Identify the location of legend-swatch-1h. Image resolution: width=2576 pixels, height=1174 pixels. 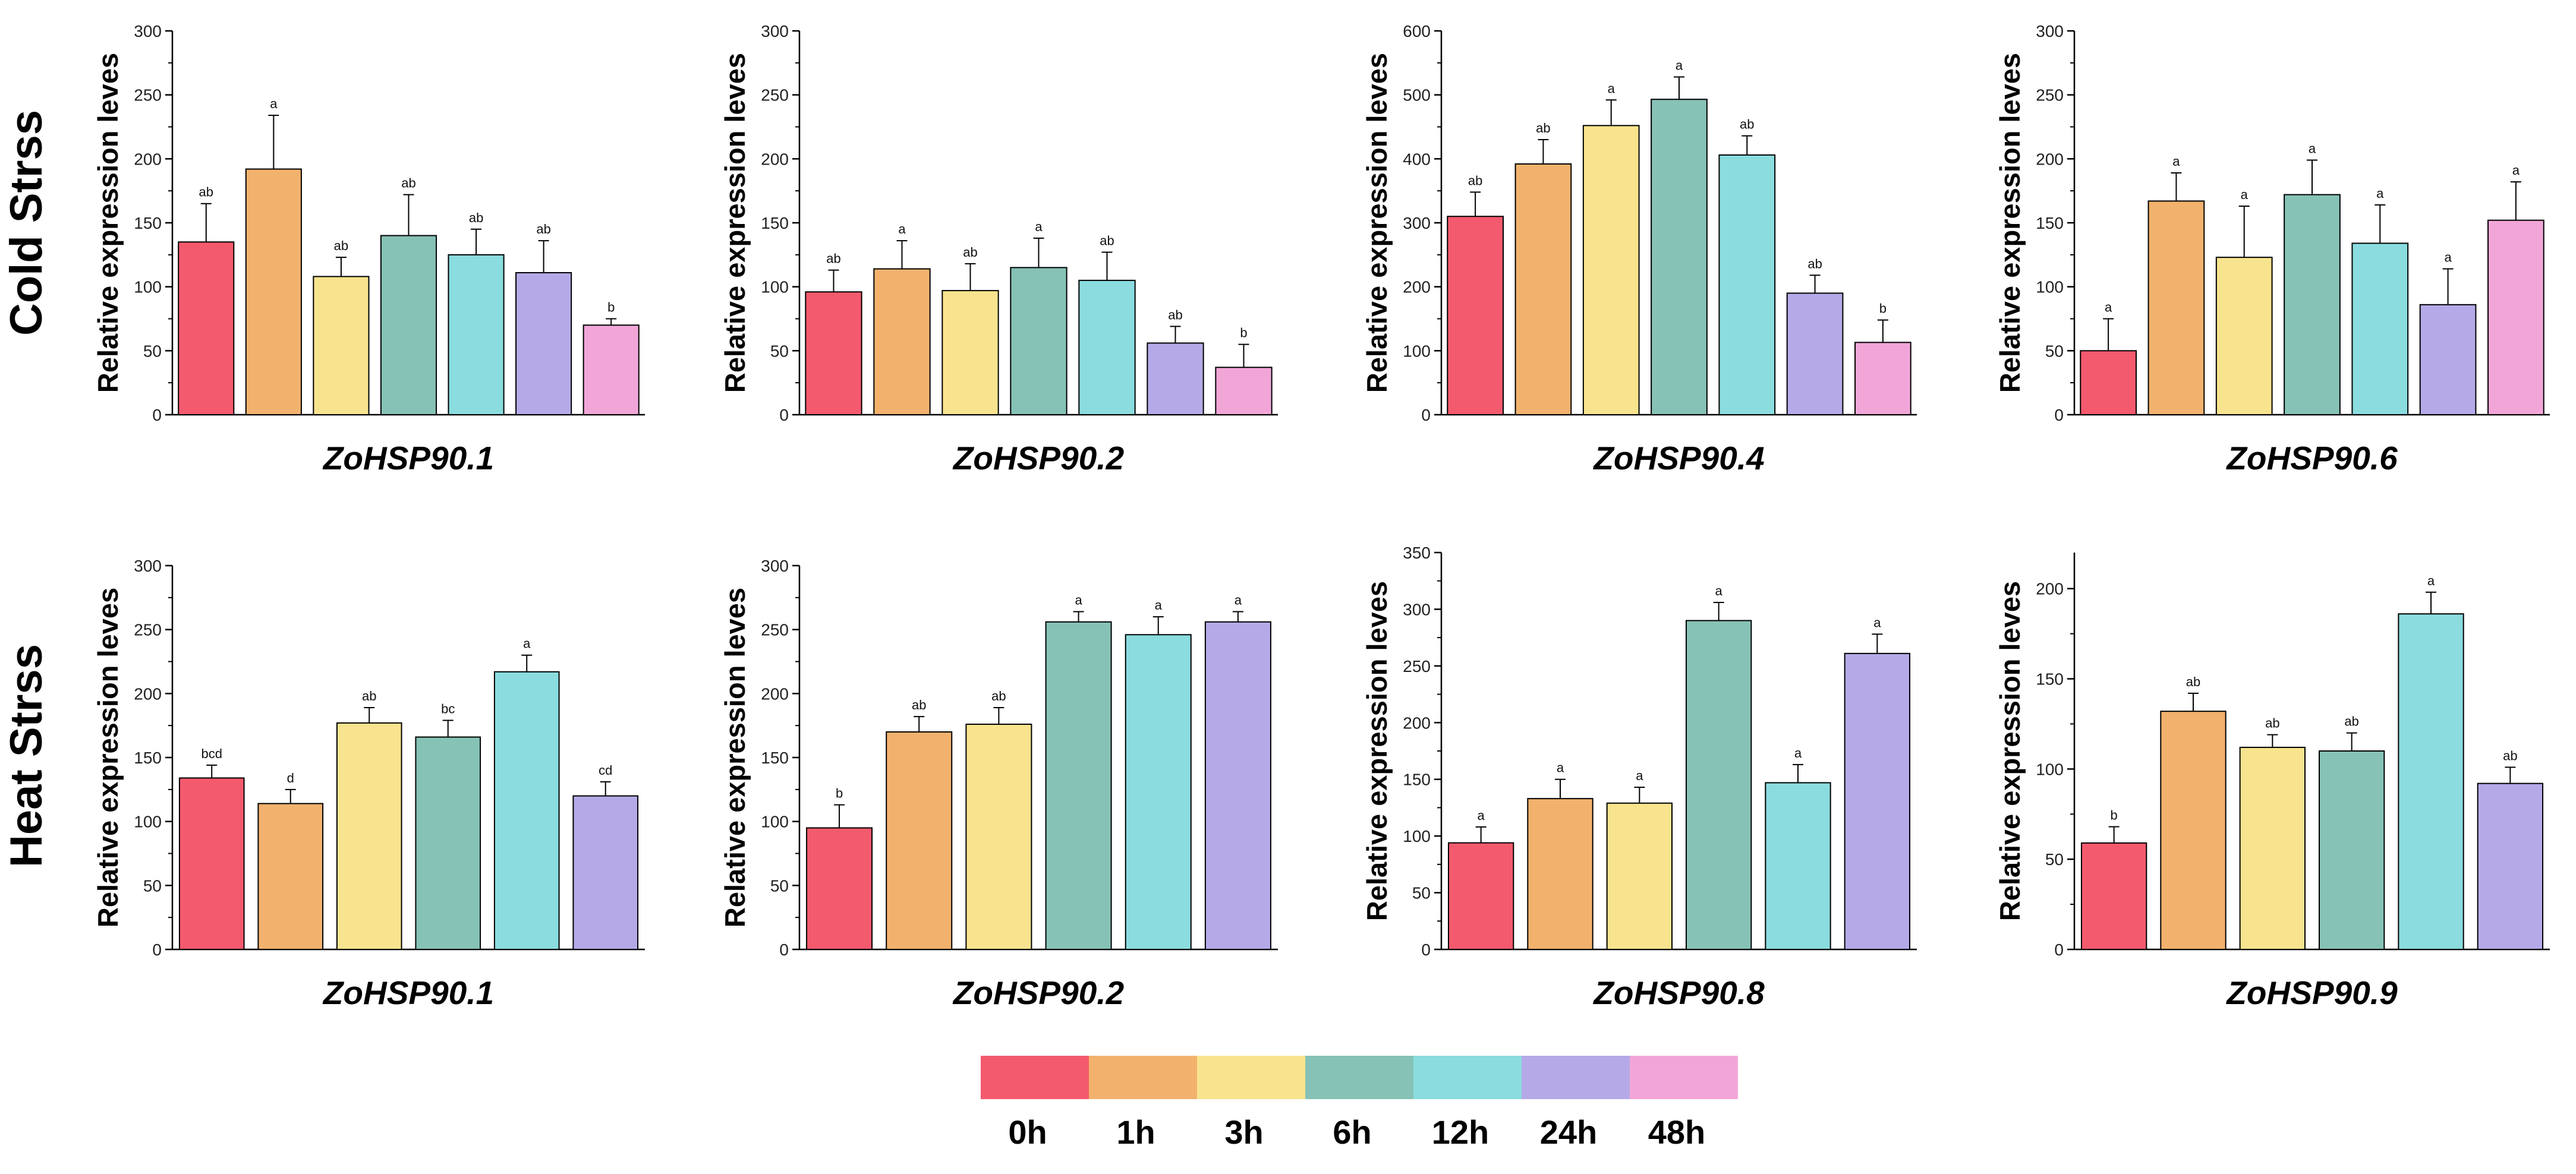
(1143, 1077).